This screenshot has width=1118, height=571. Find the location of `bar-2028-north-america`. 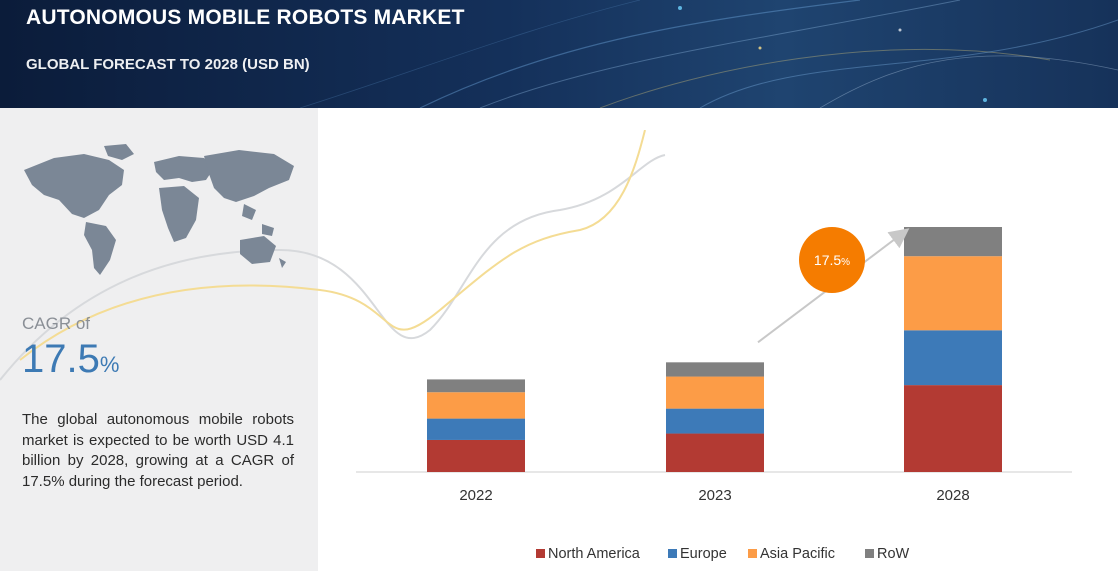

bar-2028-north-america is located at coordinates (953, 428).